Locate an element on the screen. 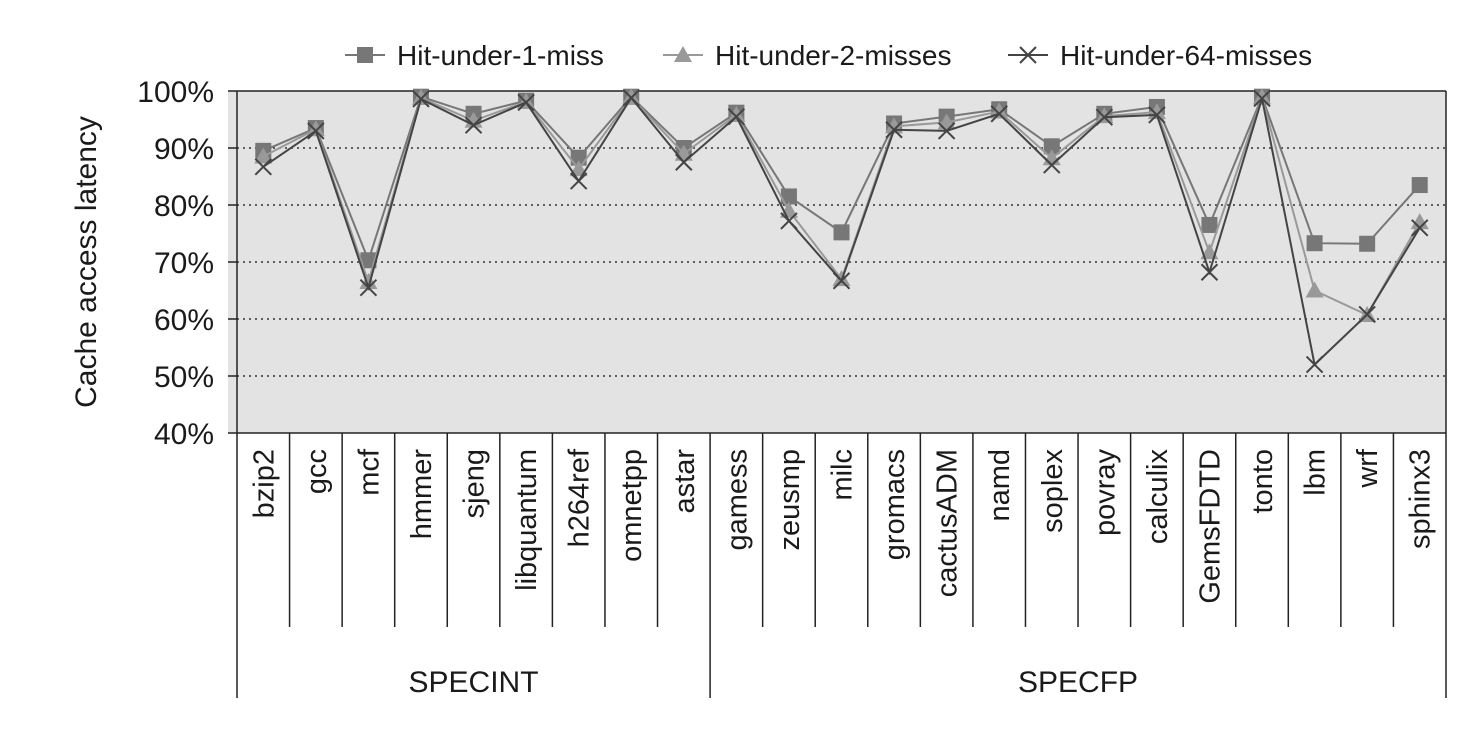 Image resolution: width=1478 pixels, height=740 pixels. group-label: SPECINT is located at coordinates (474, 682).